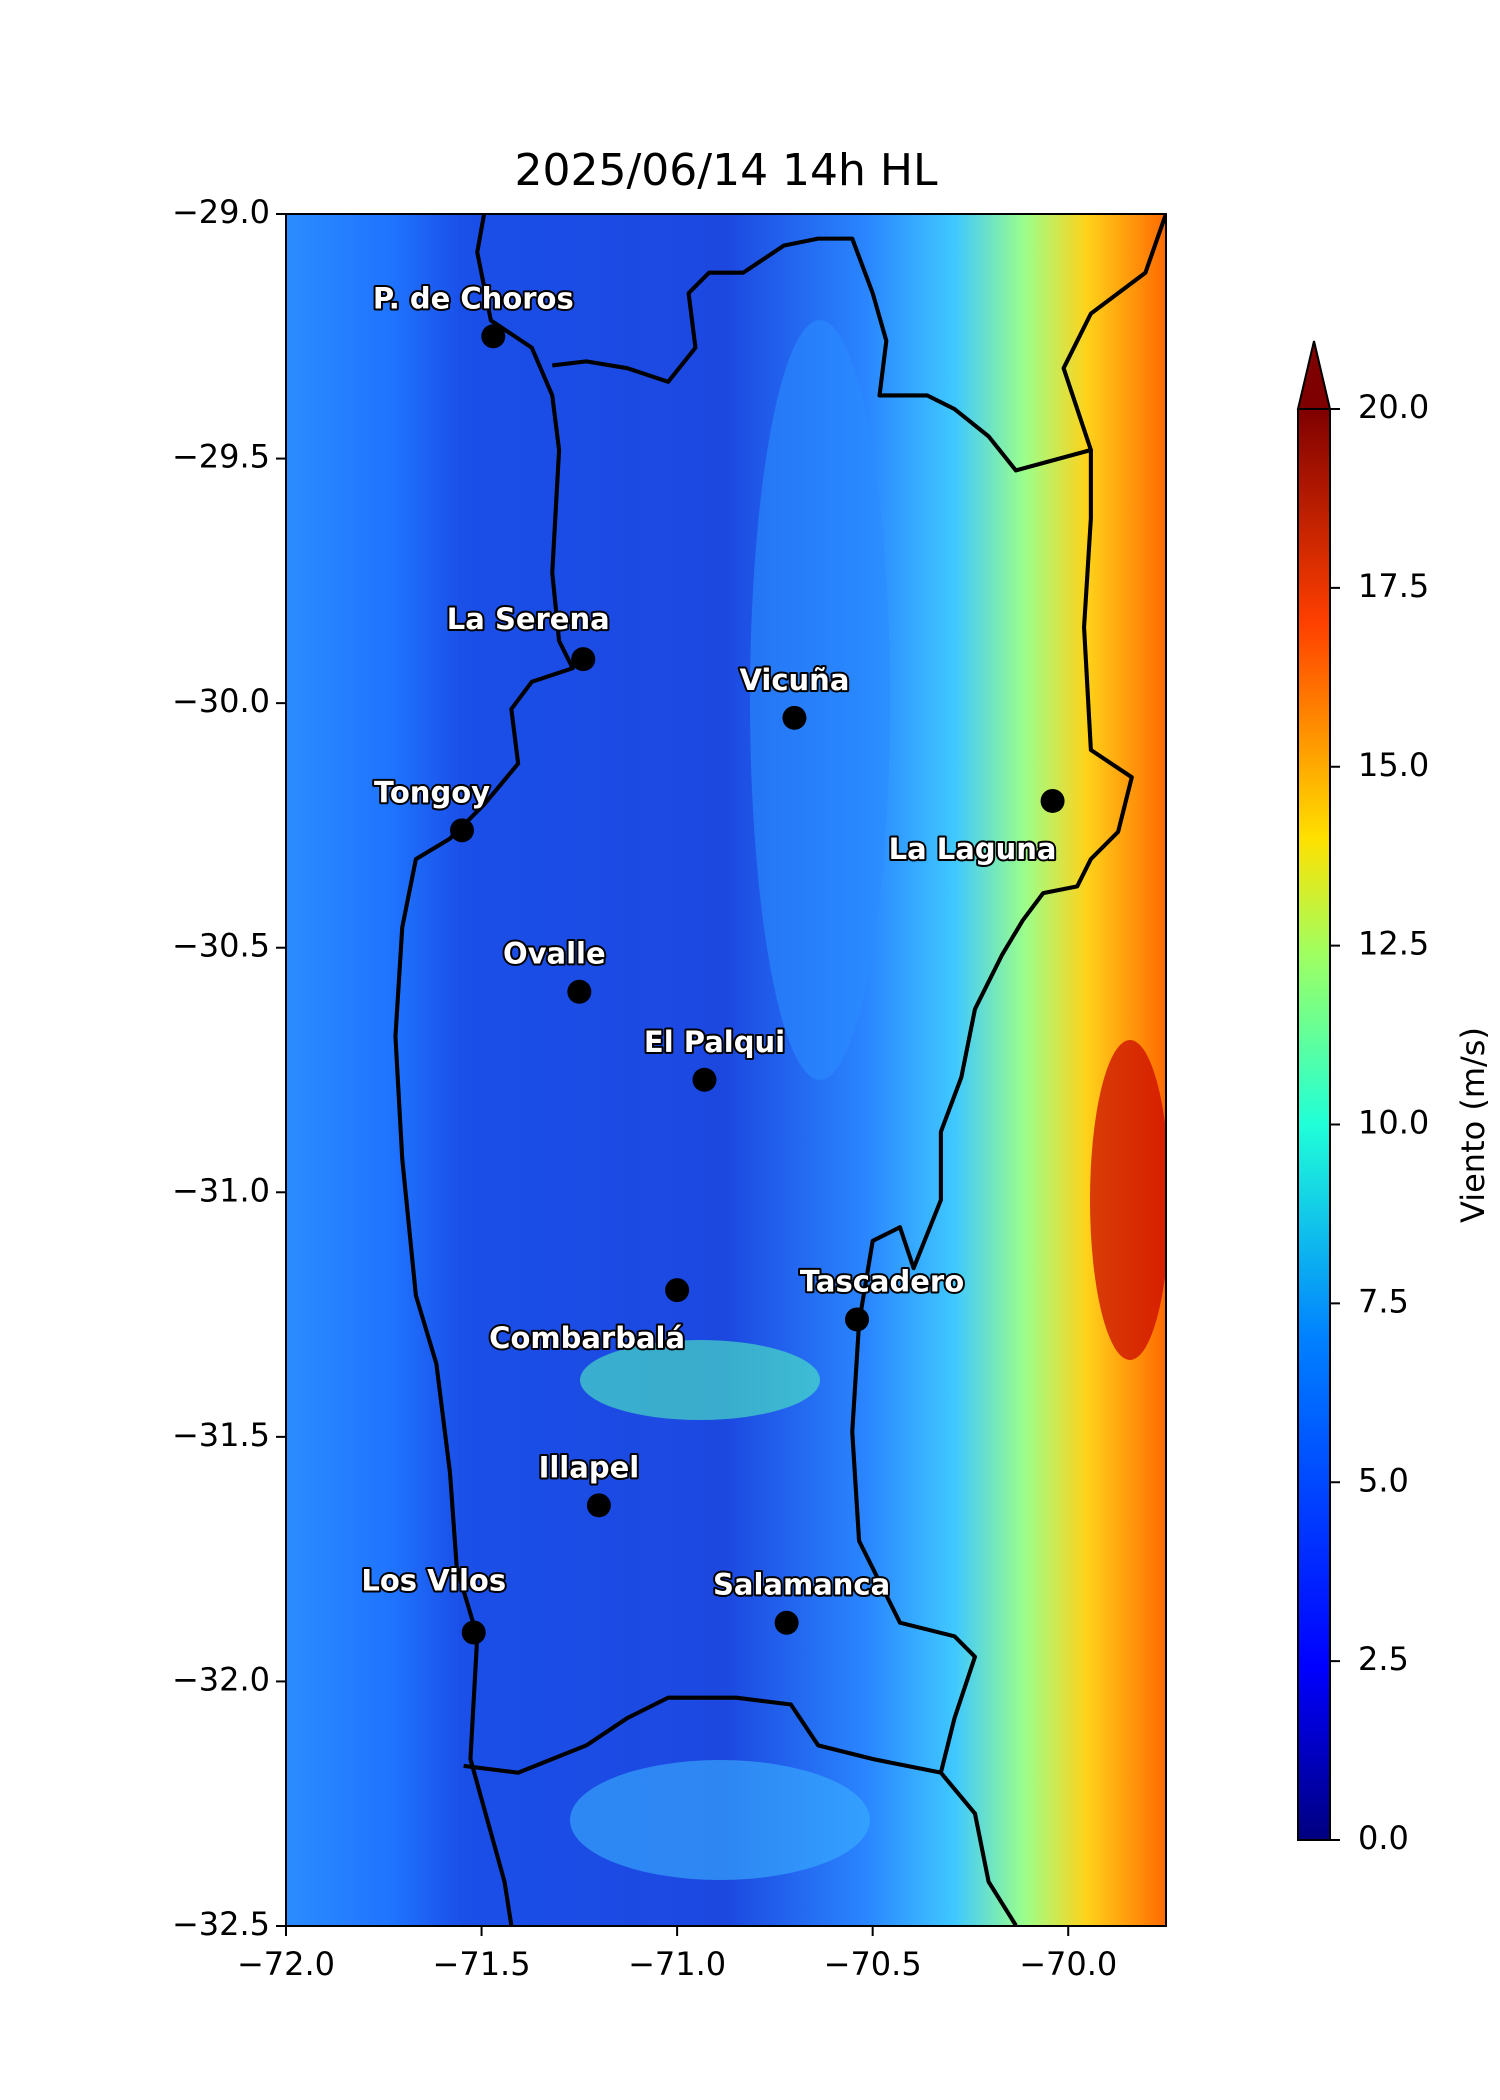 The height and width of the screenshot is (2100, 1500). Describe the element at coordinates (1383, 1480) in the screenshot. I see `colorbar-tick-label: 5.0` at that location.